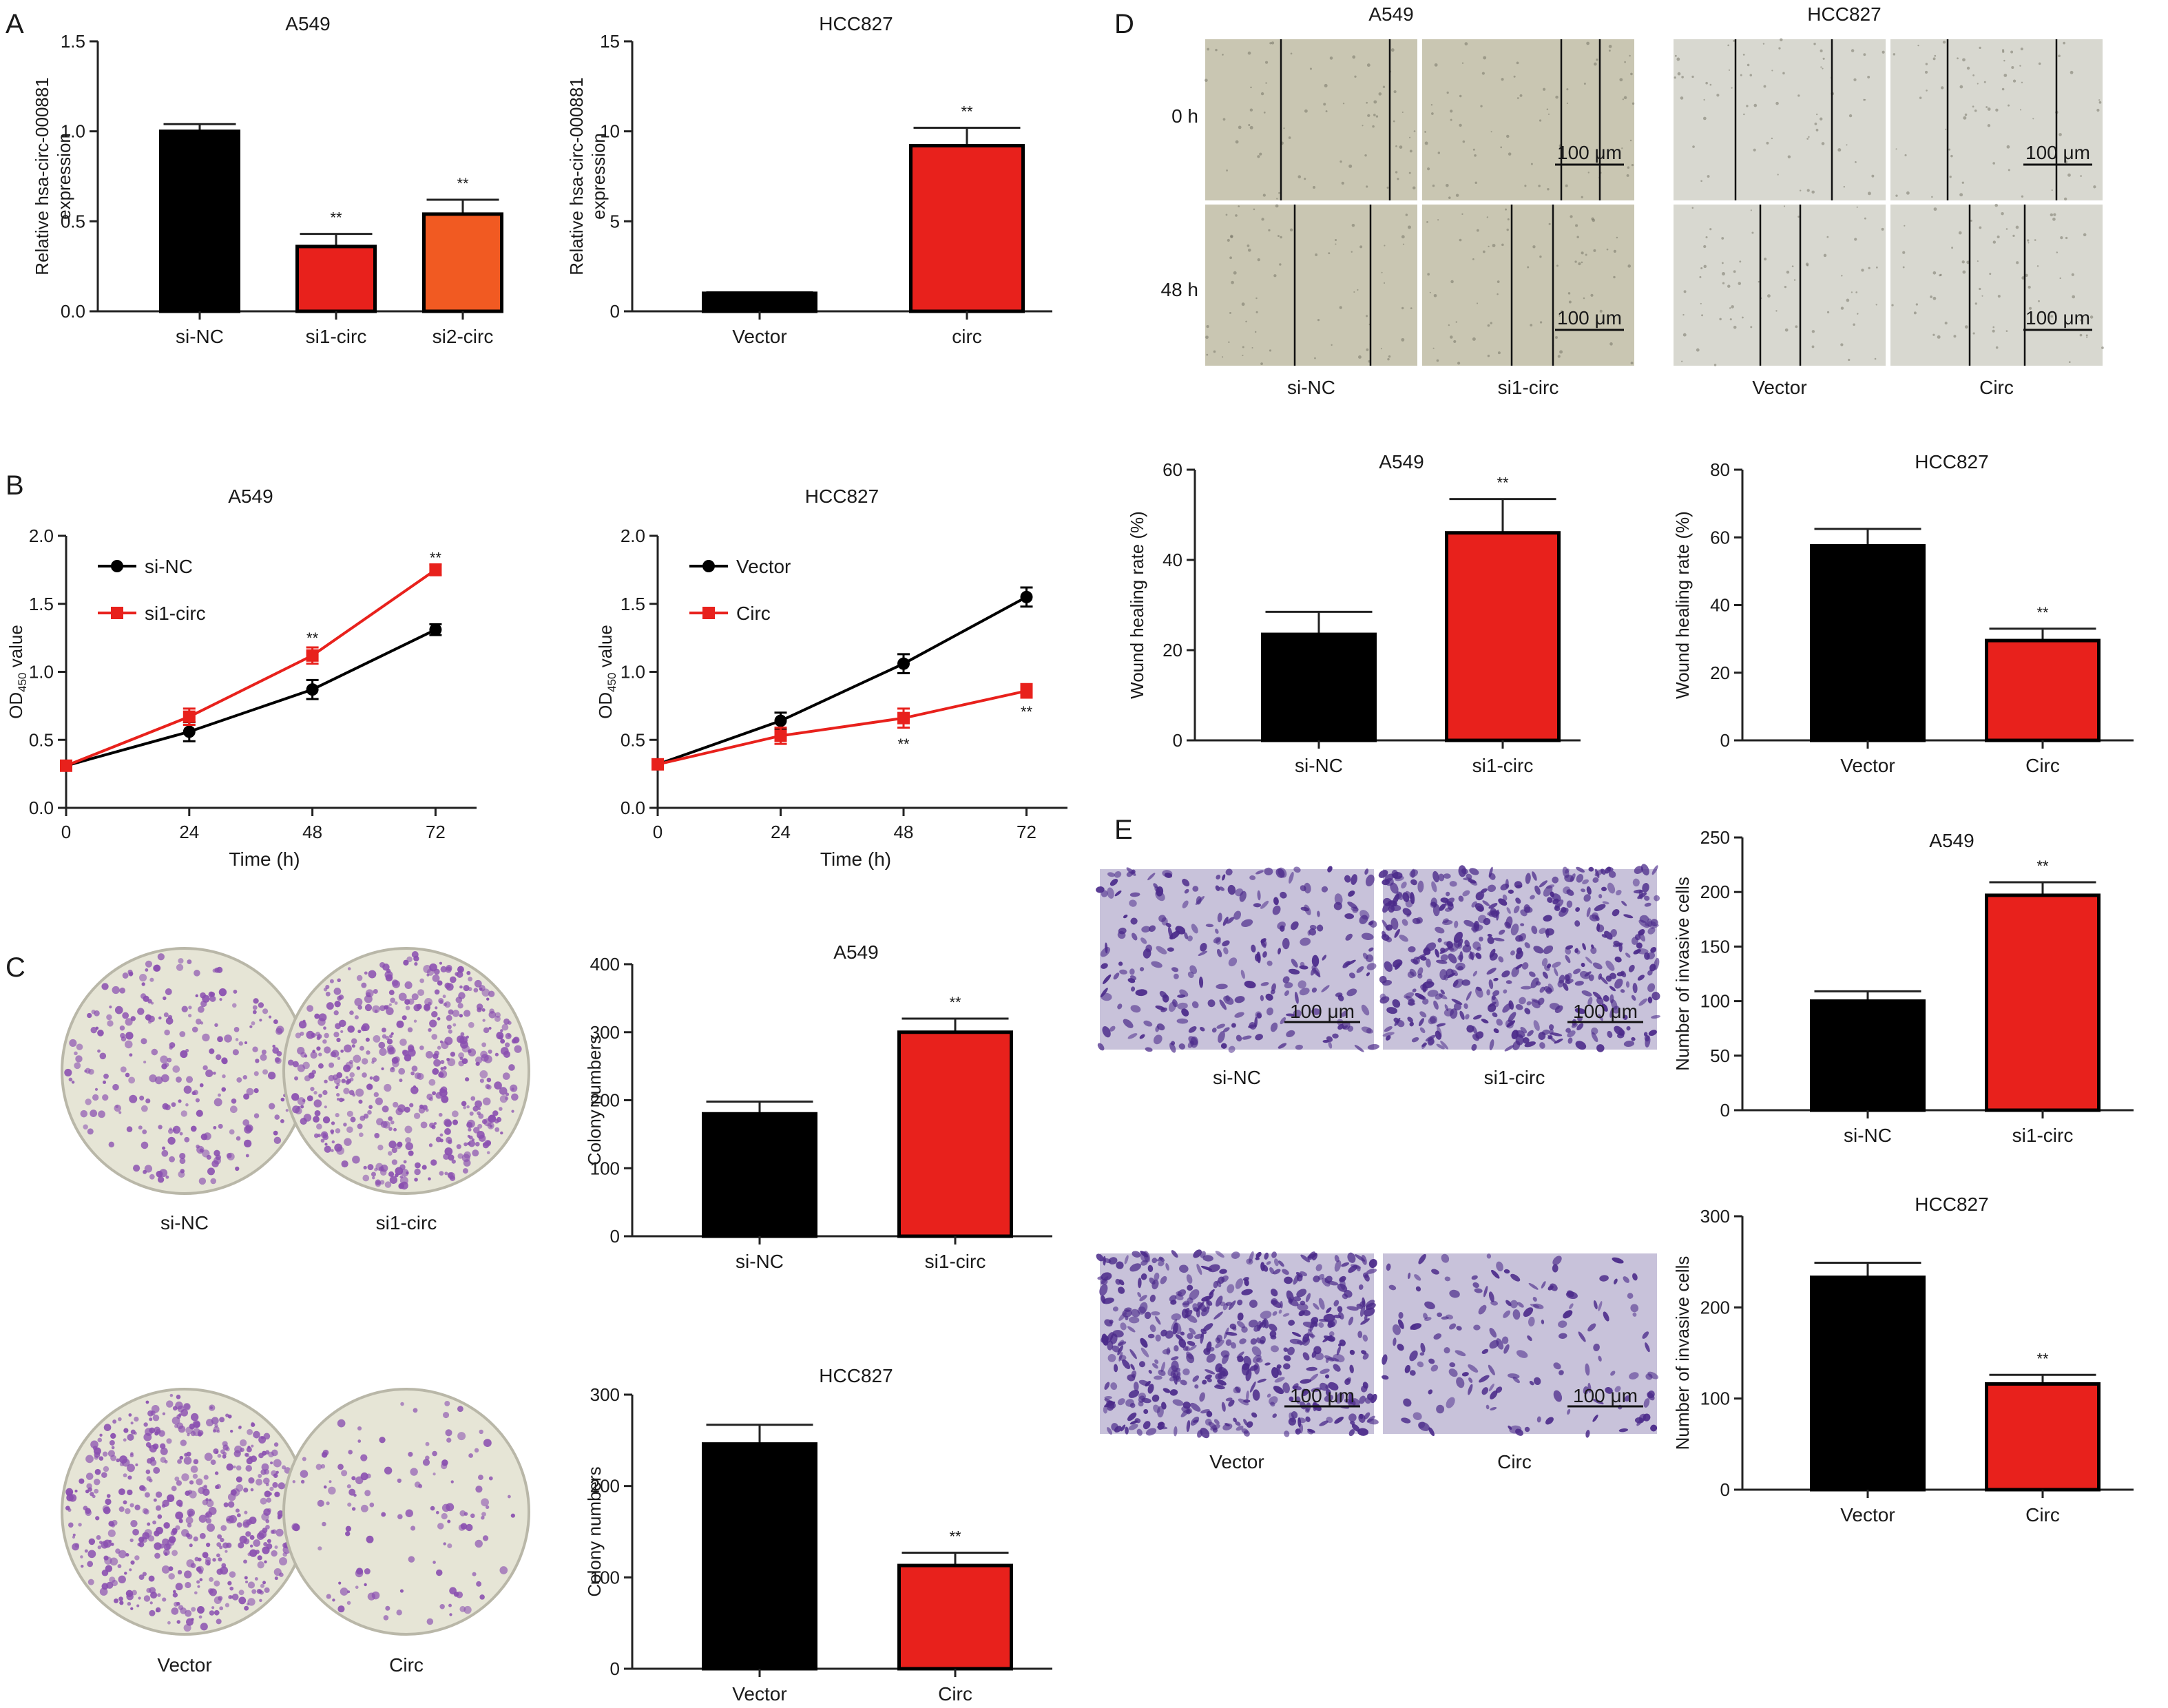 This screenshot has width=2168, height=1708. I want to click on wound-column-label: si1-circ, so click(1528, 387).